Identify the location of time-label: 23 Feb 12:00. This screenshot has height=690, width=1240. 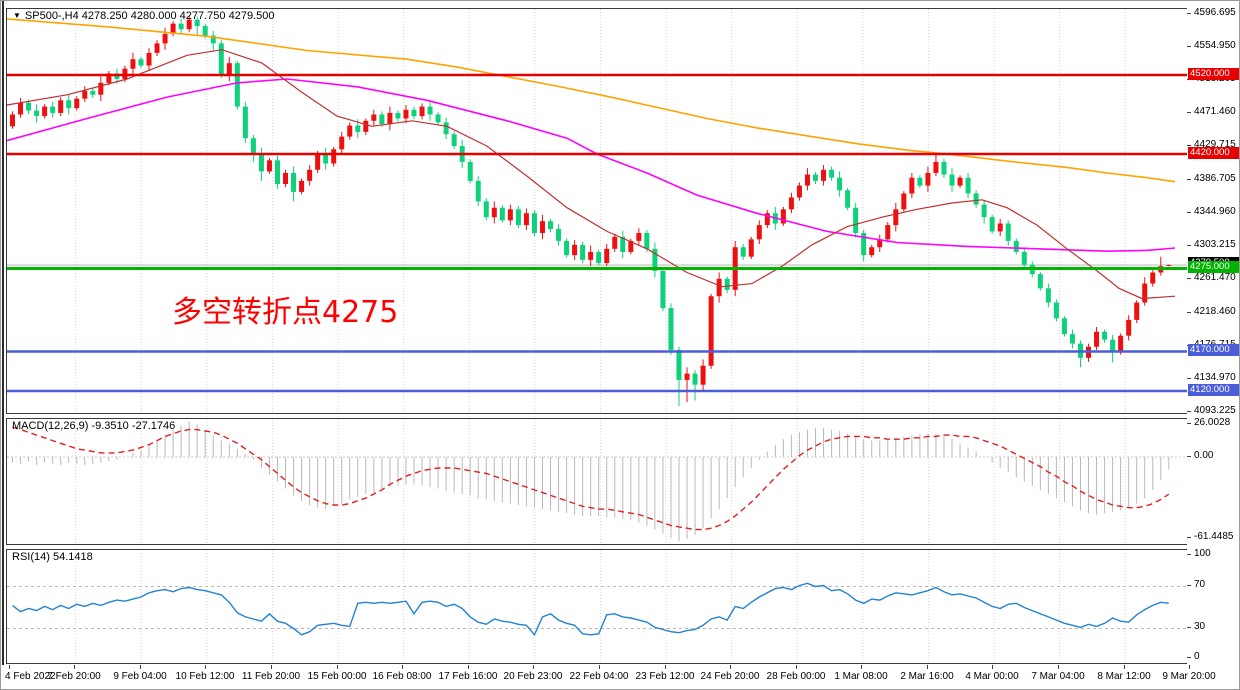
(665, 676).